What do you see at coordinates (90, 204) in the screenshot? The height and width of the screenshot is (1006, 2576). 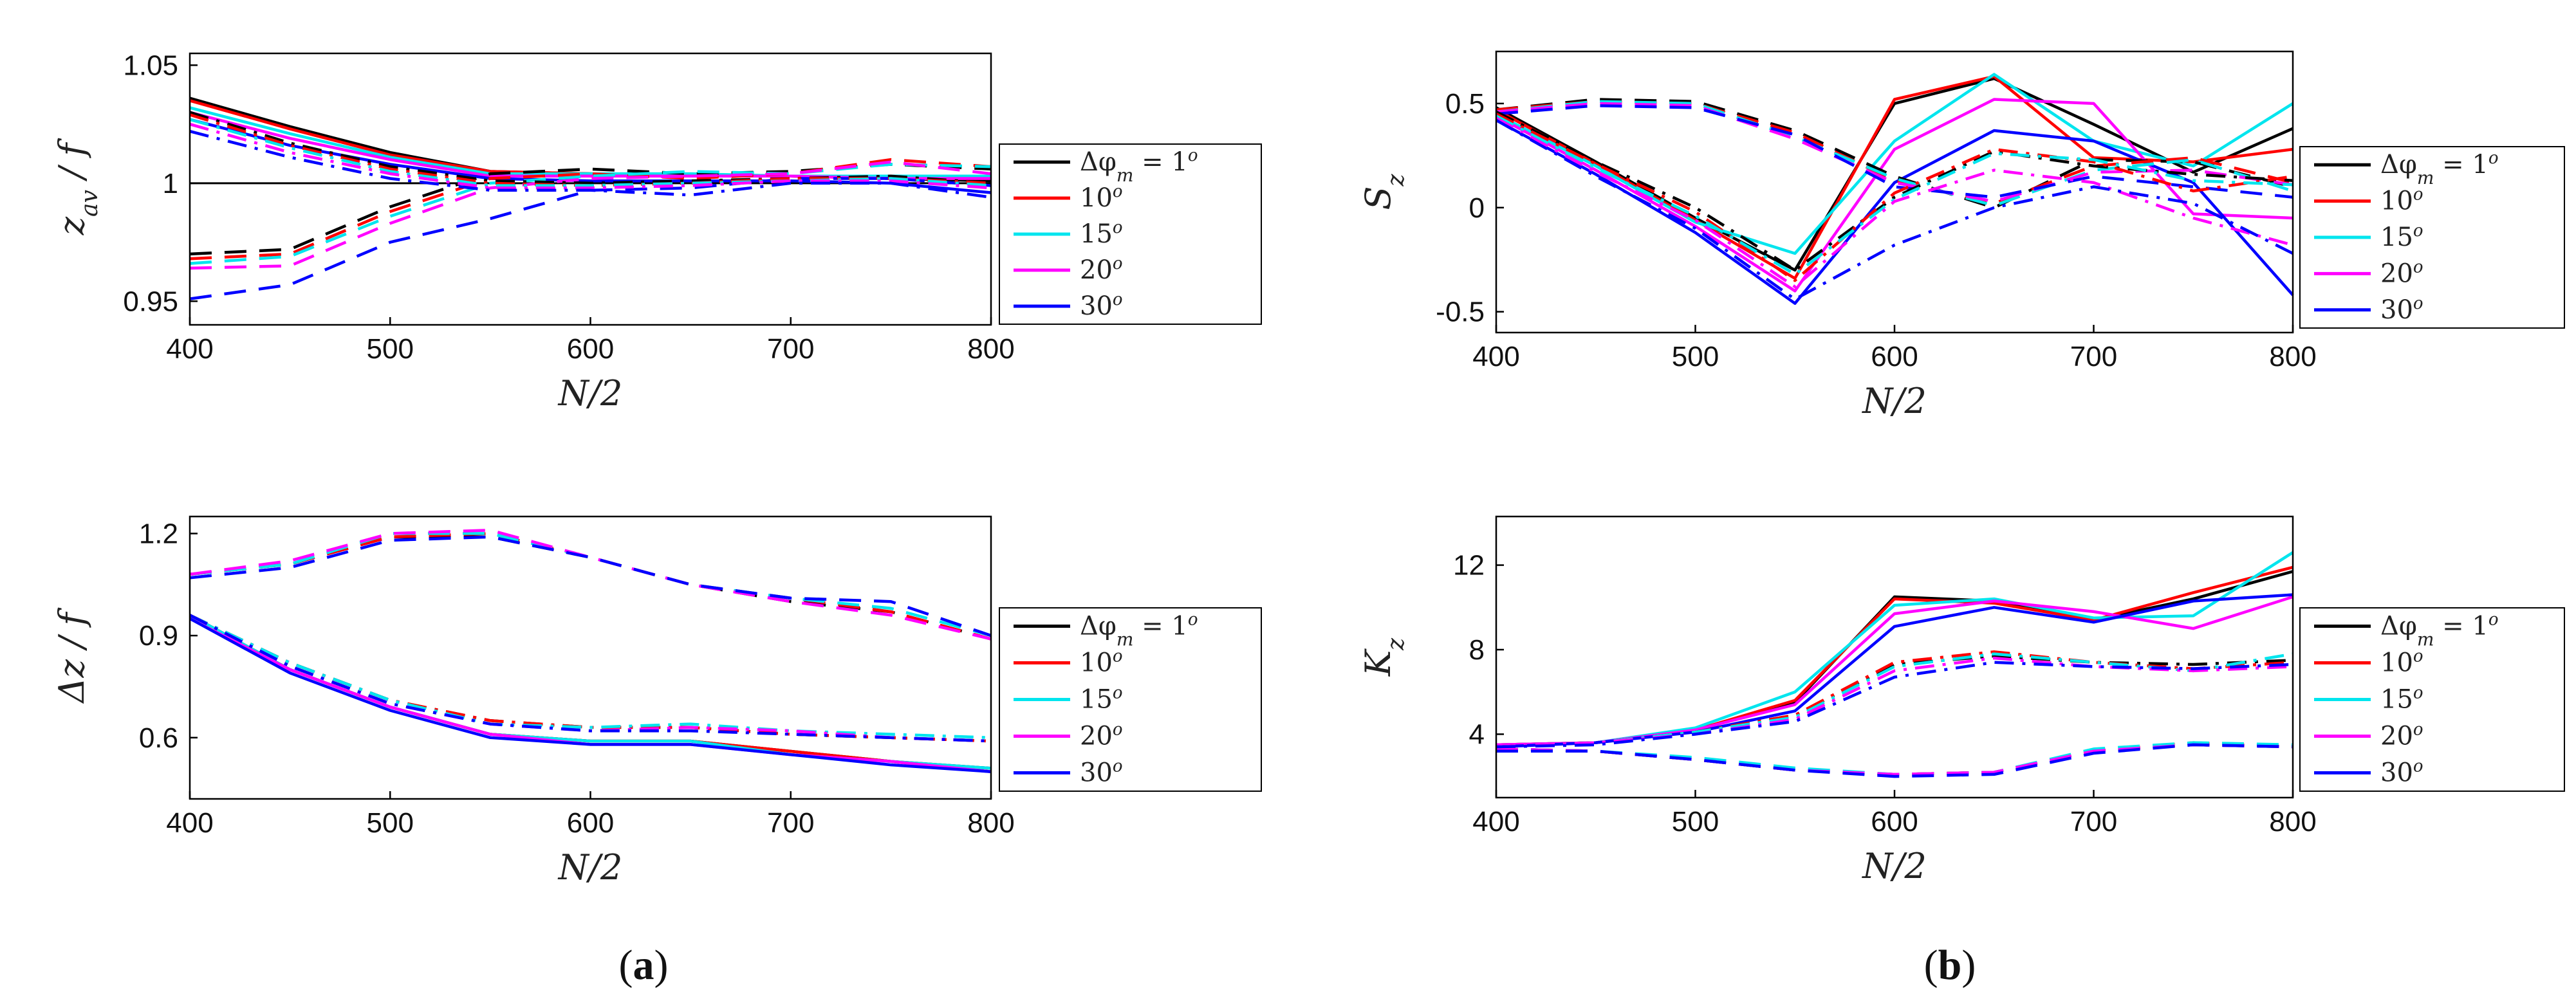 I see `y-axis-label-sub: av` at bounding box center [90, 204].